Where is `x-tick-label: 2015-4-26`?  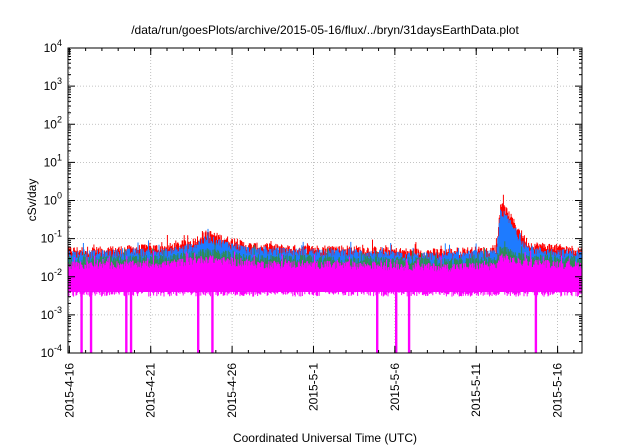 x-tick-label: 2015-4-26 is located at coordinates (232, 390).